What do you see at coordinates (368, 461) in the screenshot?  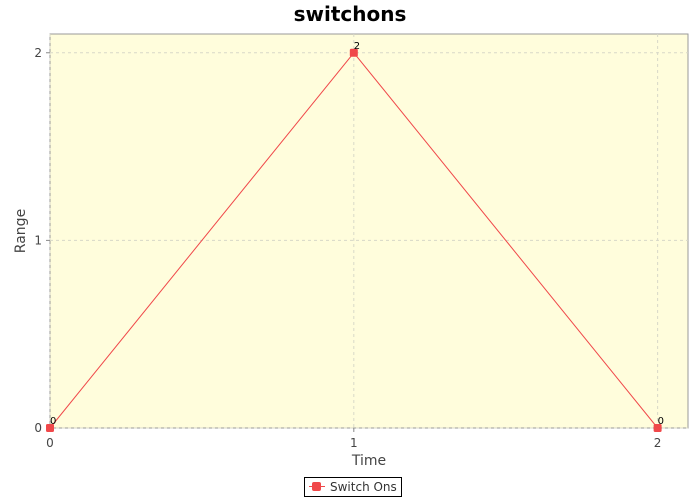 I see `x-axis-label: Time` at bounding box center [368, 461].